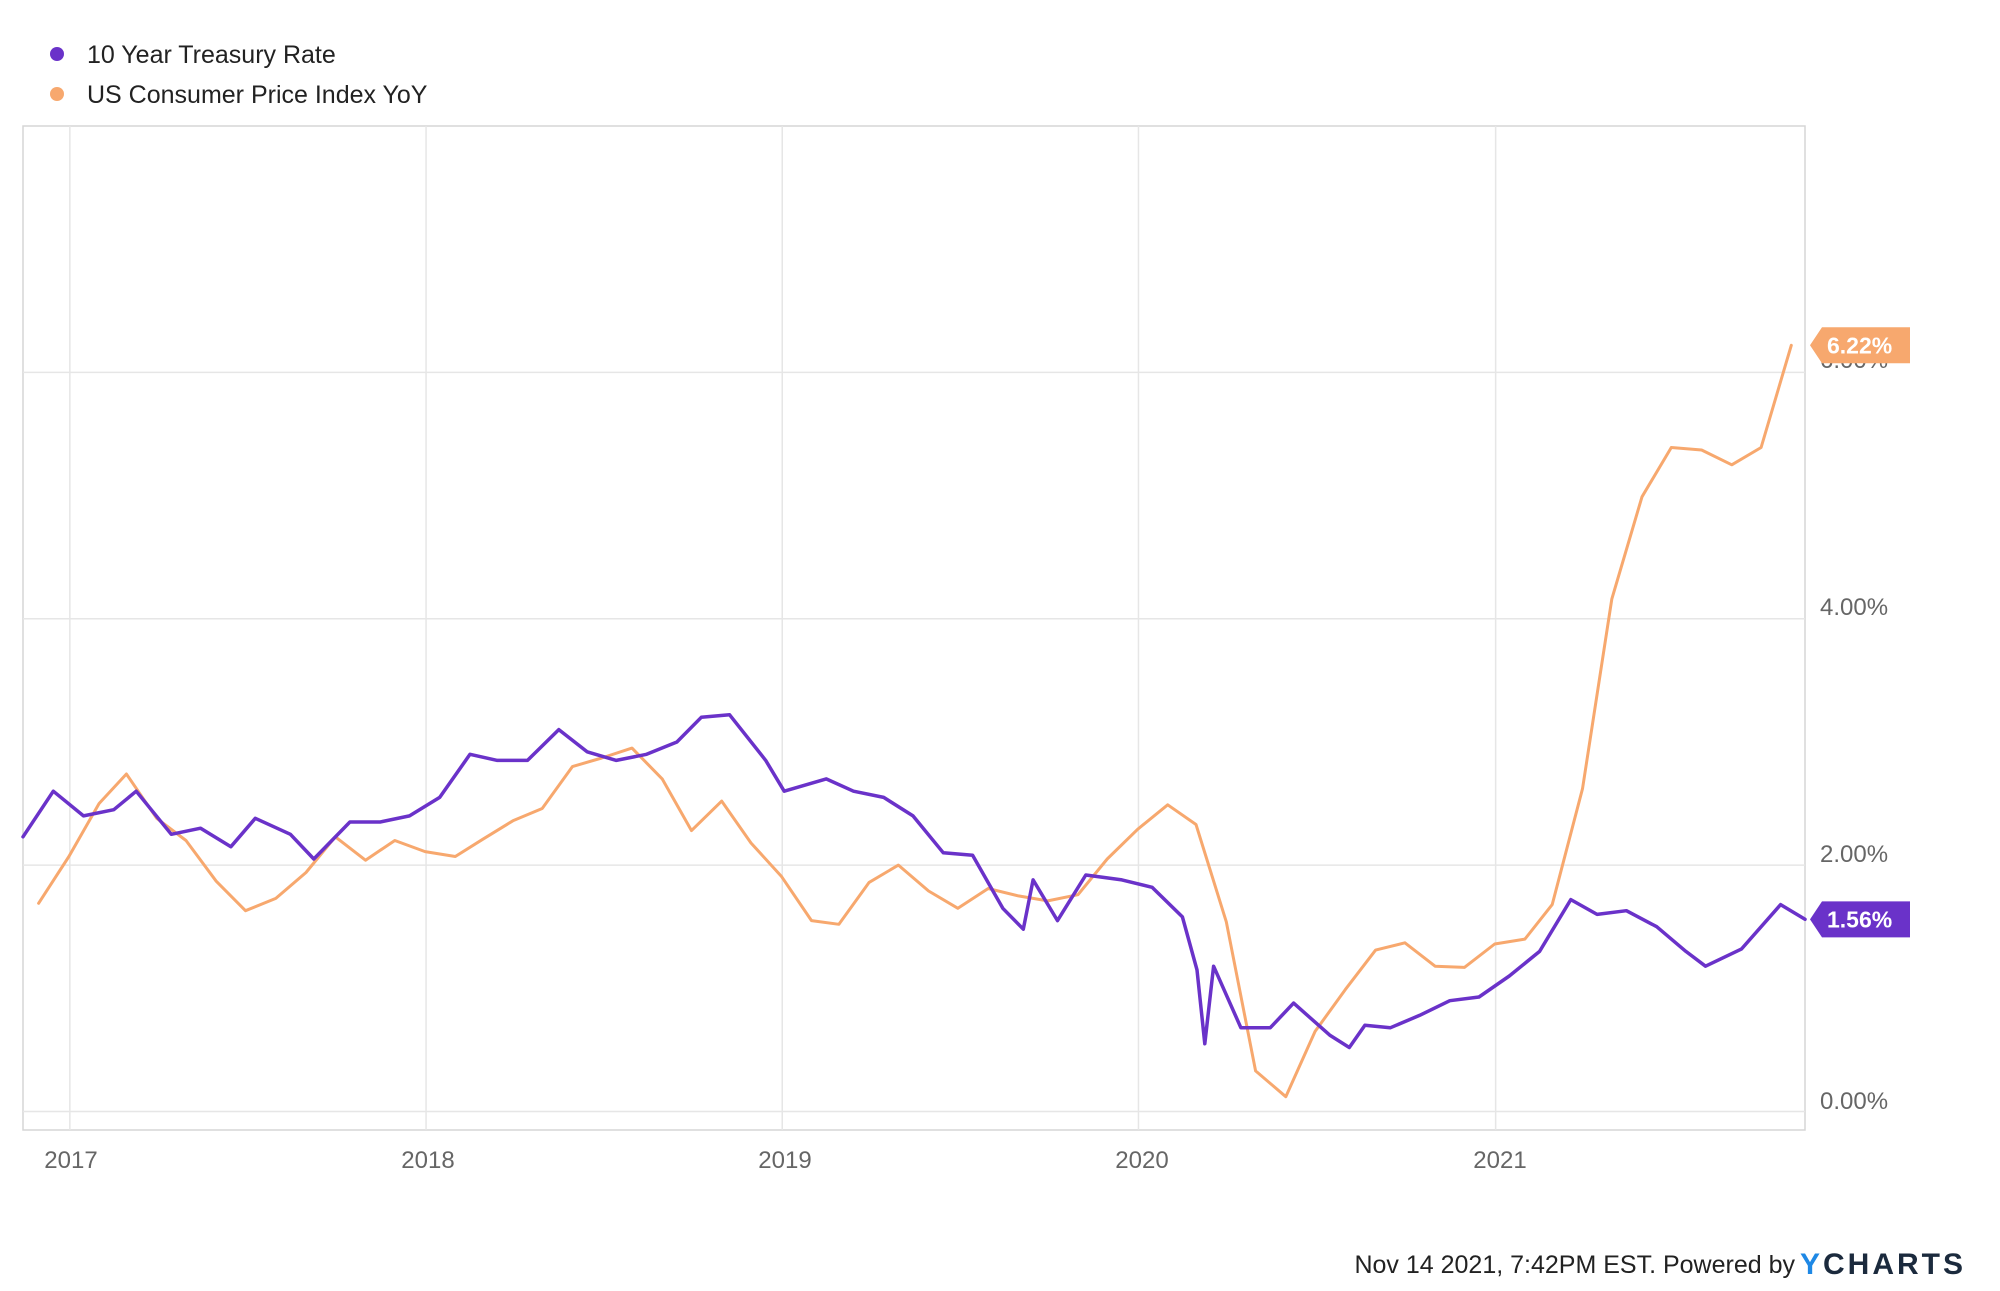  What do you see at coordinates (1141, 1160) in the screenshot?
I see `x-tick-label: 2020` at bounding box center [1141, 1160].